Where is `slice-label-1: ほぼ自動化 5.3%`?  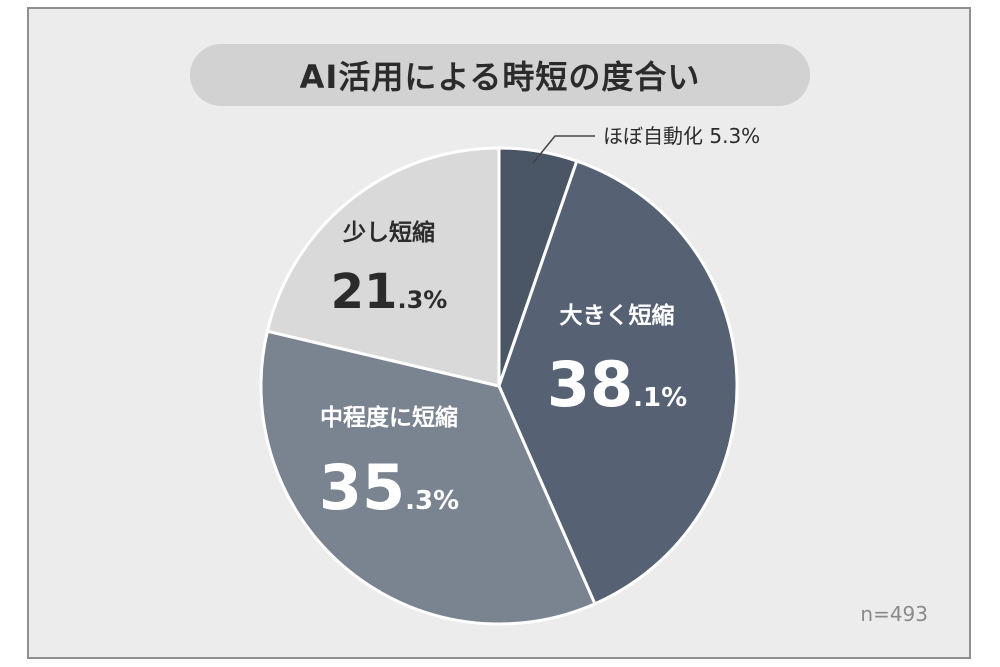
slice-label-1: ほぼ自動化 5.3% is located at coordinates (681, 136).